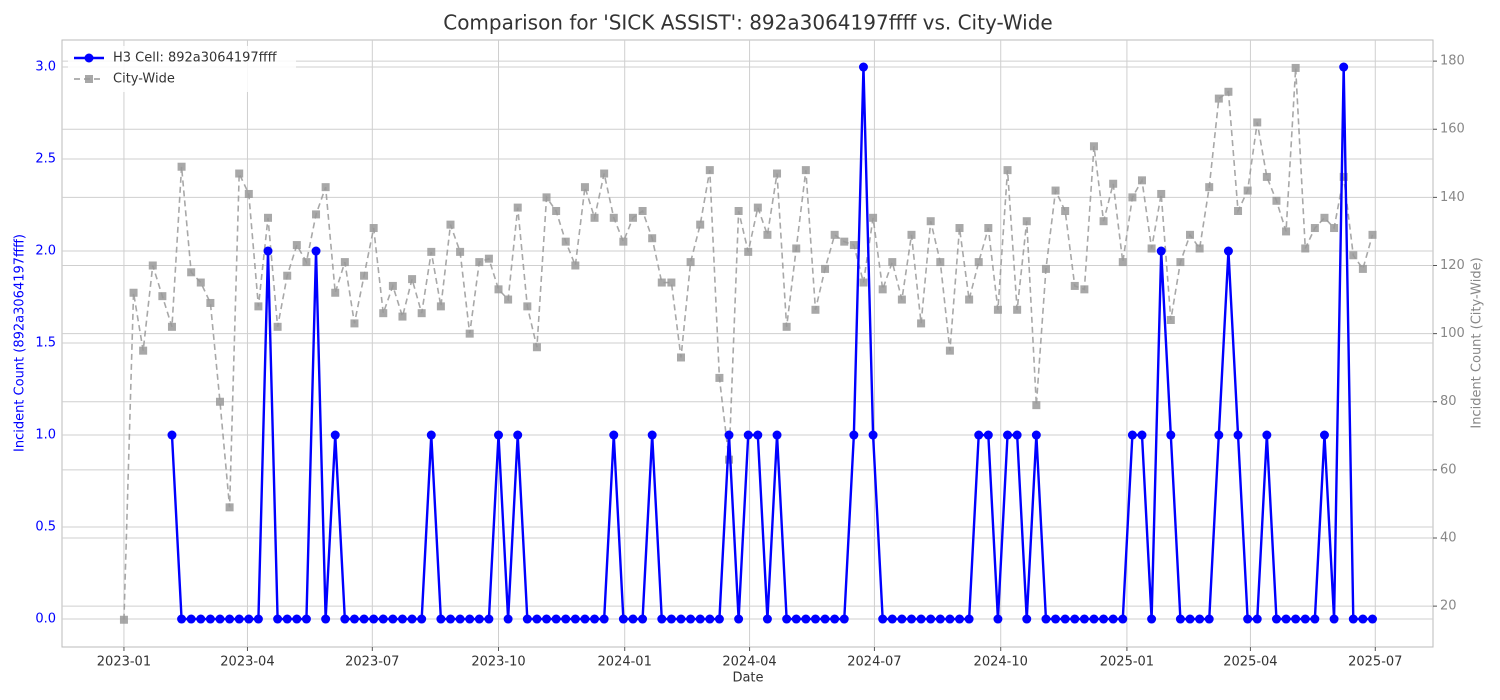 The height and width of the screenshot is (700, 1500). I want to click on y2-tick-label: 140, so click(1452, 197).